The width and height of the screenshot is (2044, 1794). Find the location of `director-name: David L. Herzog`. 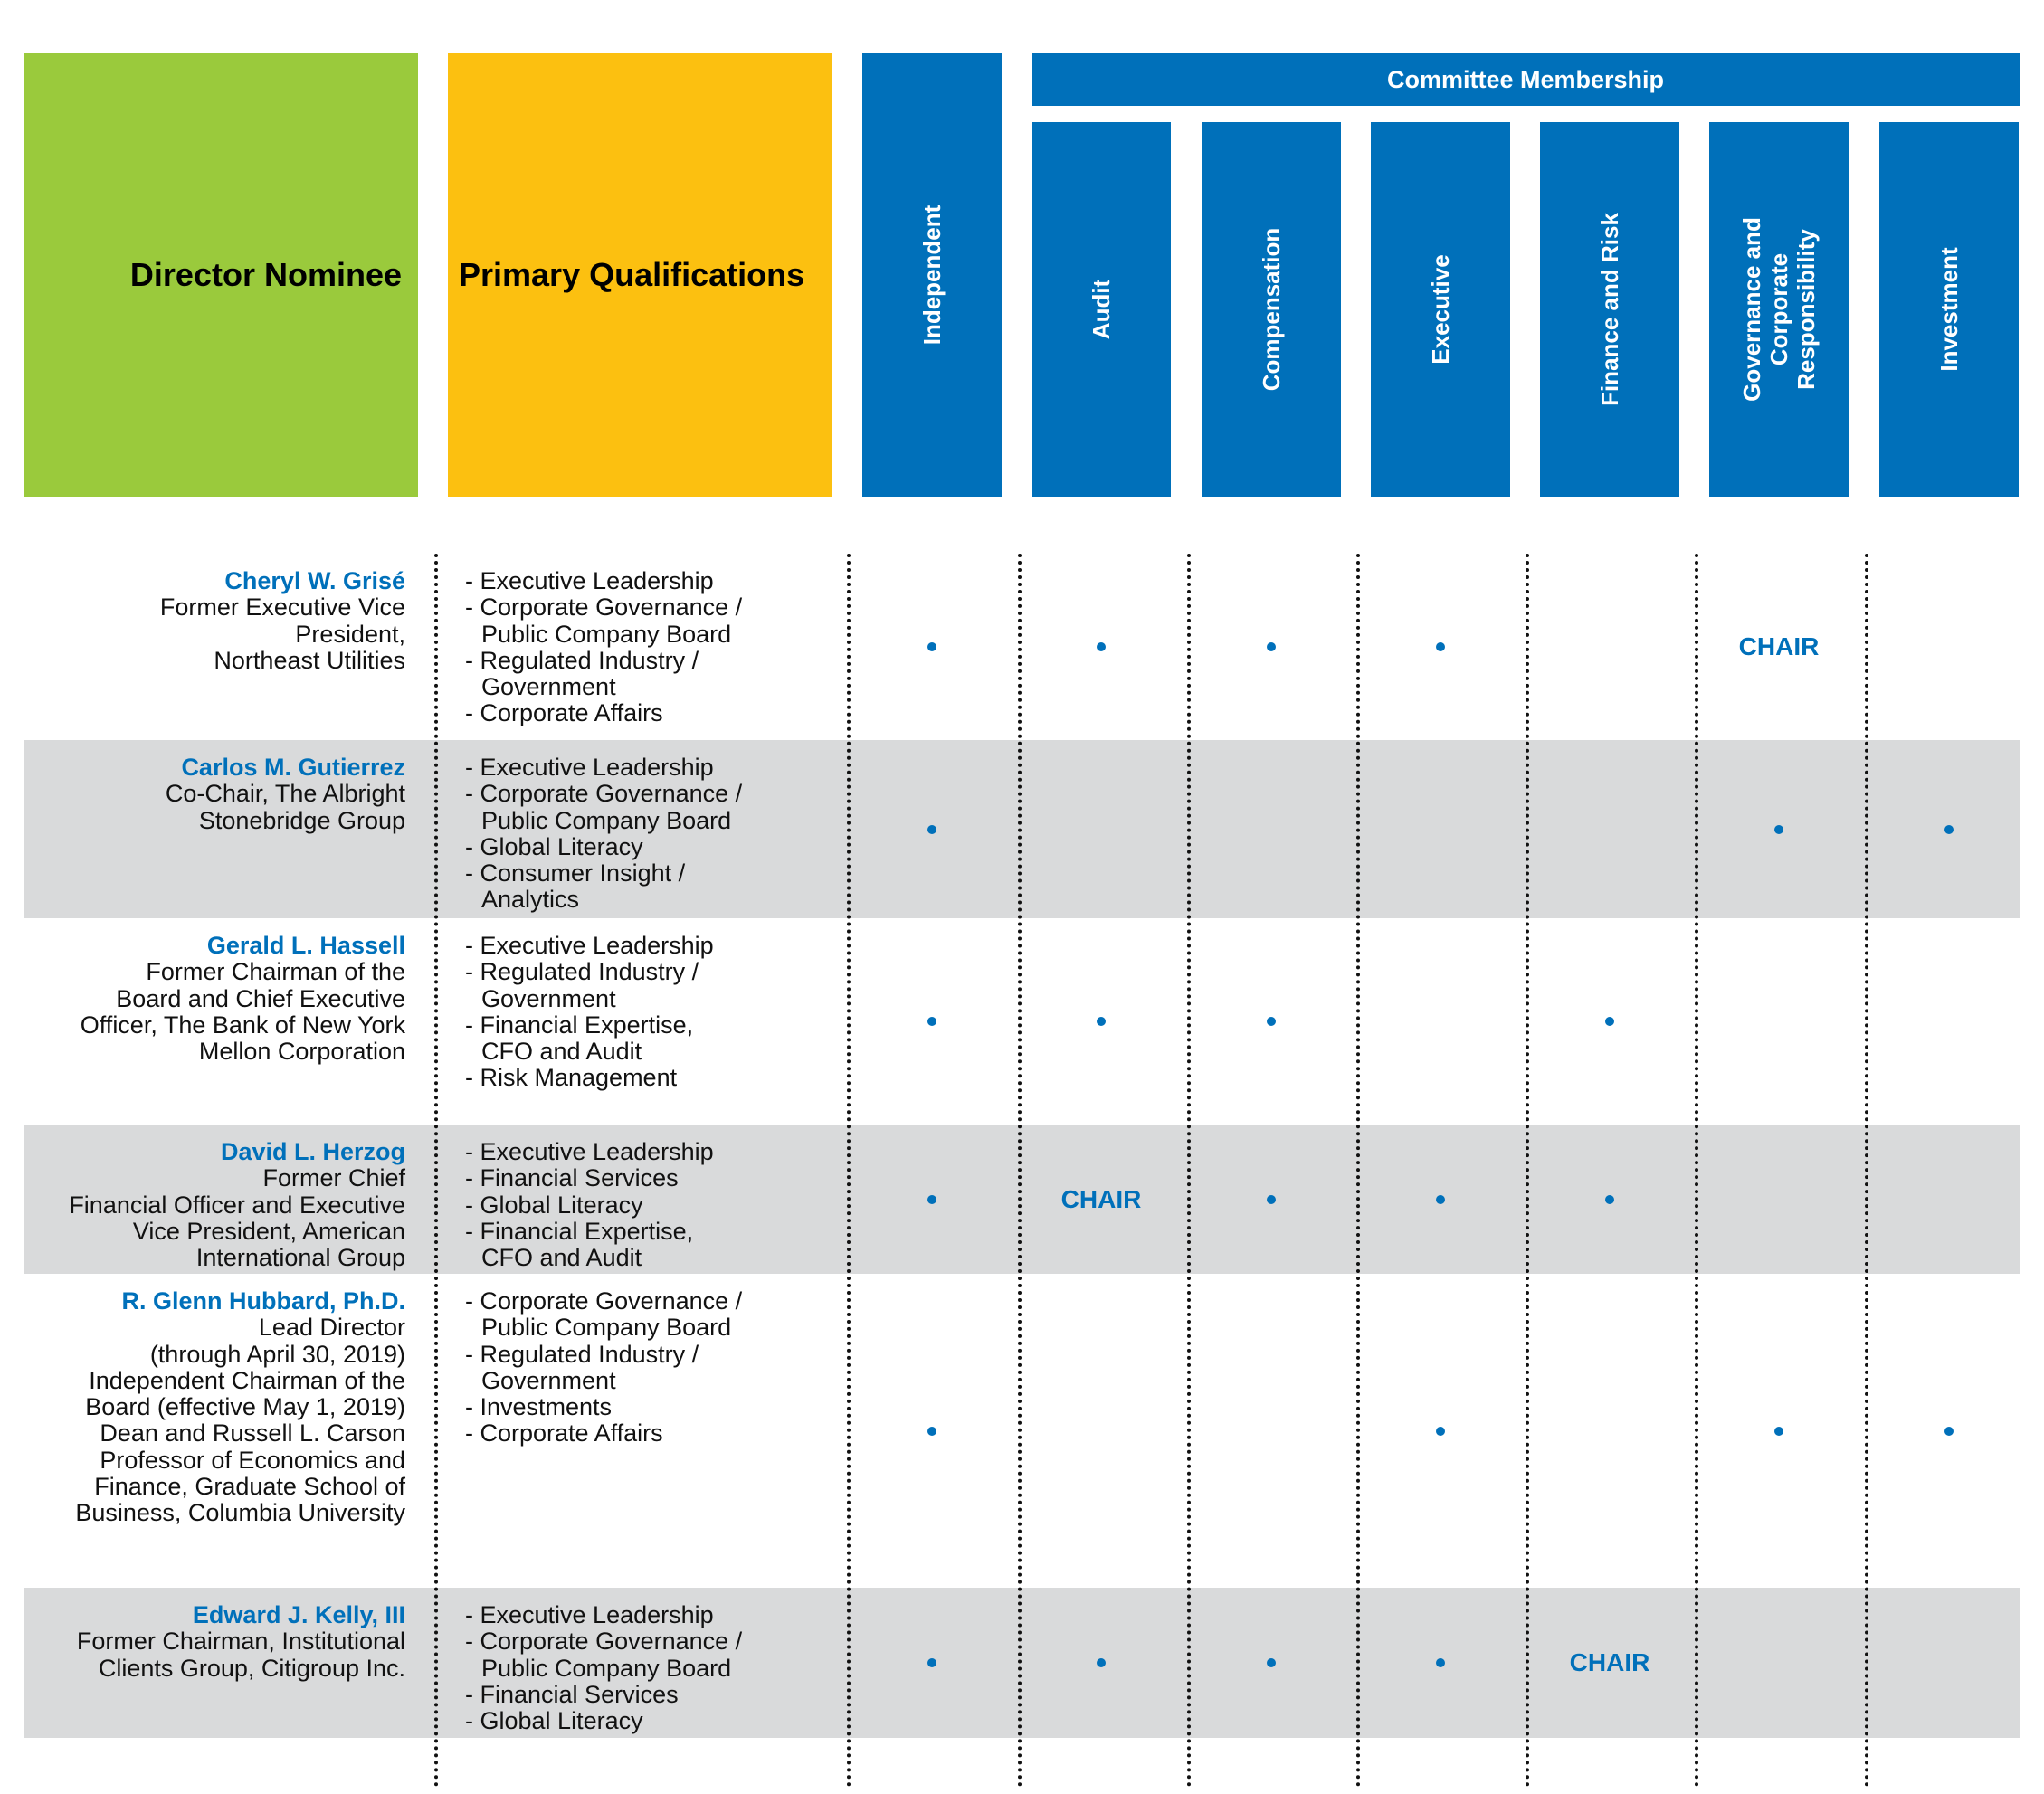

director-name: David L. Herzog is located at coordinates (312, 1151).